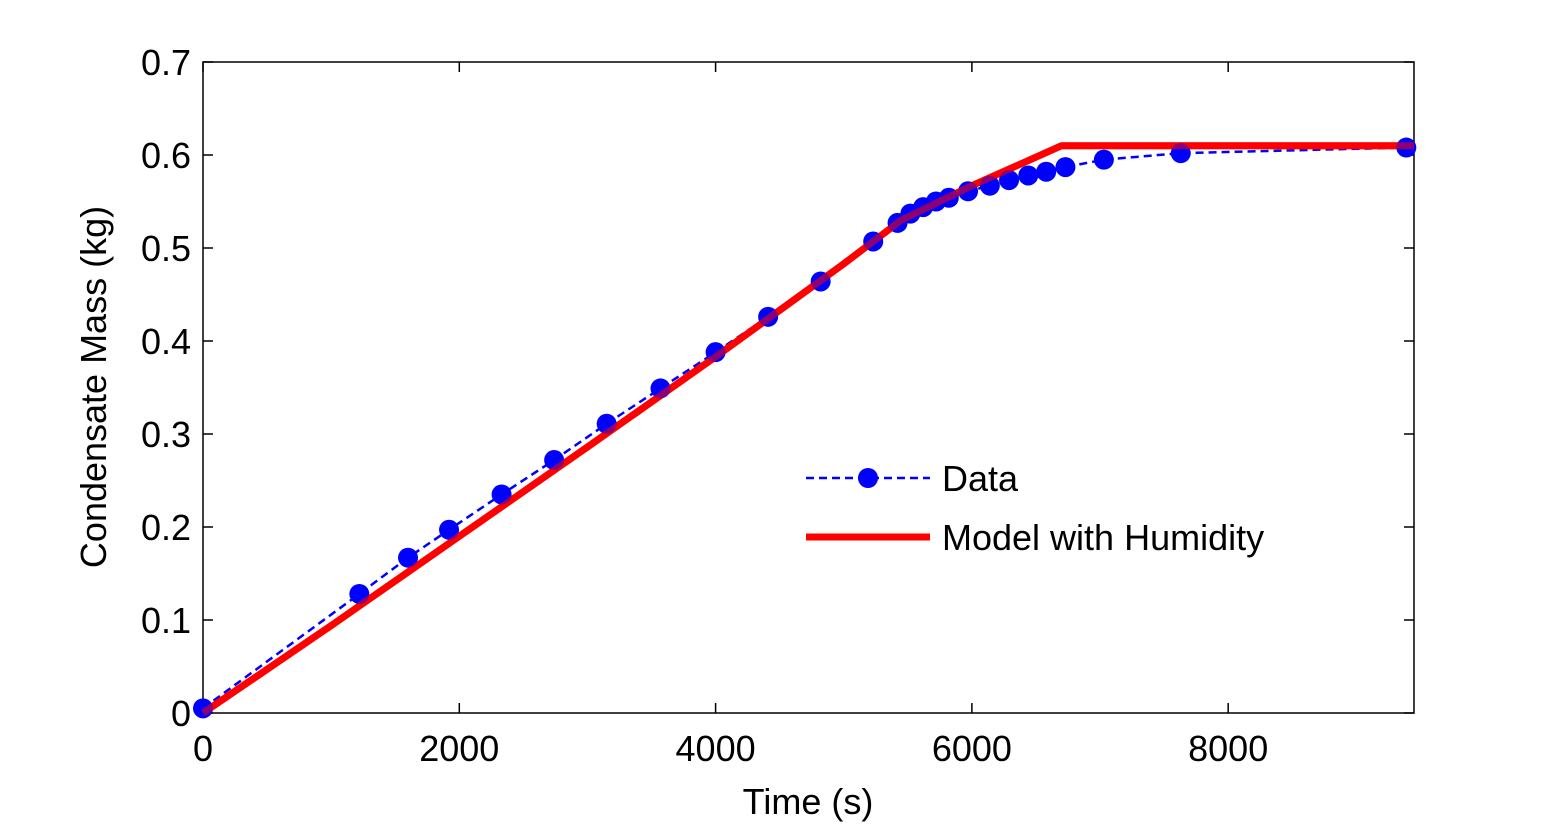 The width and height of the screenshot is (1564, 826). What do you see at coordinates (166, 341) in the screenshot?
I see `y-tick-label: 0.4` at bounding box center [166, 341].